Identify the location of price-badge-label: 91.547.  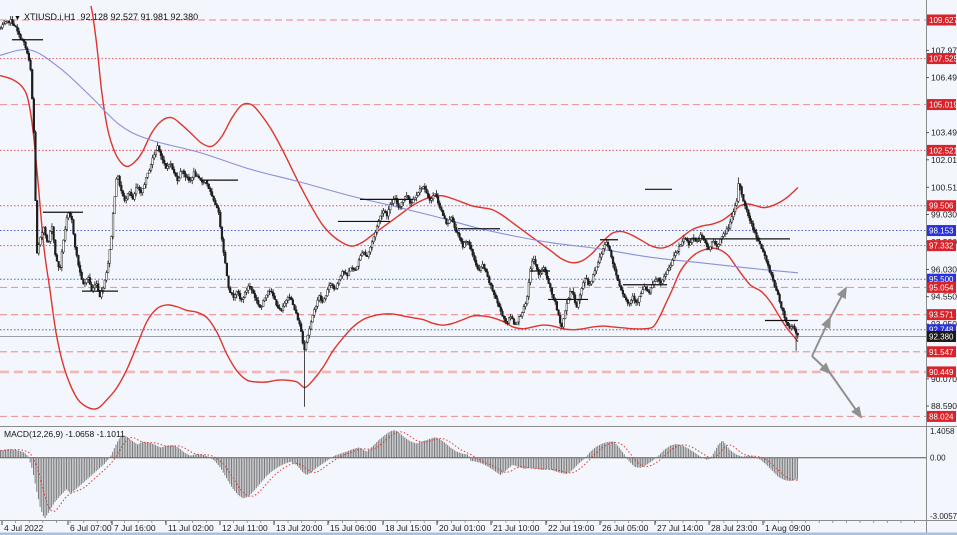
(941, 352).